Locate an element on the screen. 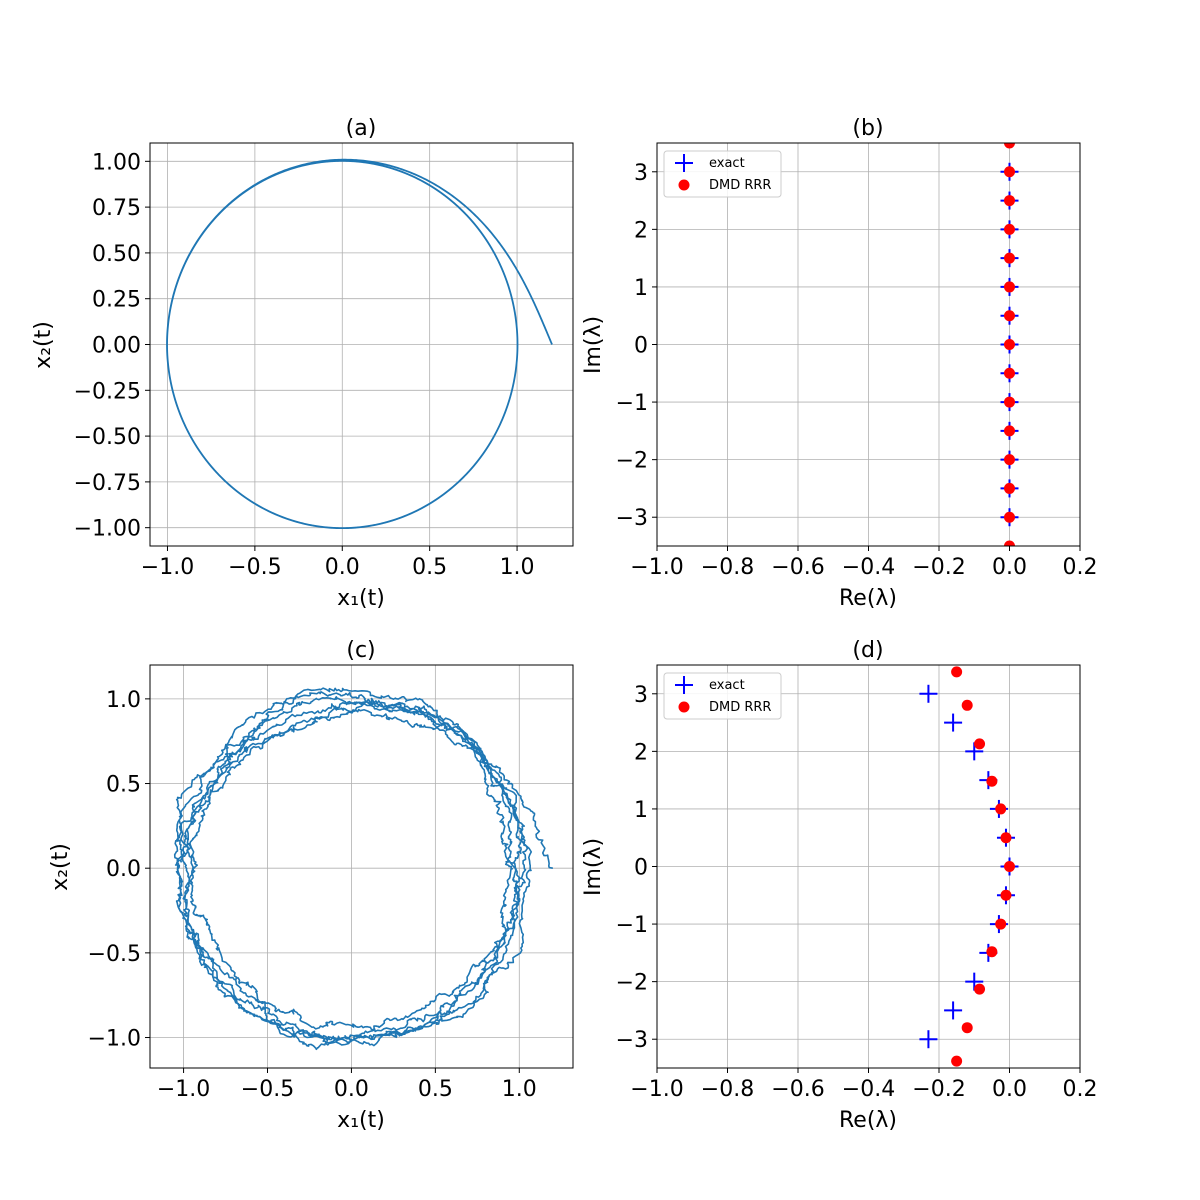  panel-a-ytick-label: −0.75 is located at coordinates (107, 483).